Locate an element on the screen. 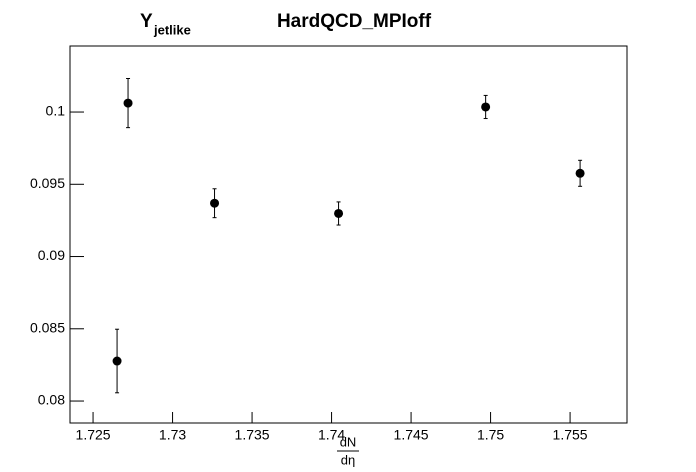 The width and height of the screenshot is (696, 472). x-label-numerator: dN is located at coordinates (348, 441).